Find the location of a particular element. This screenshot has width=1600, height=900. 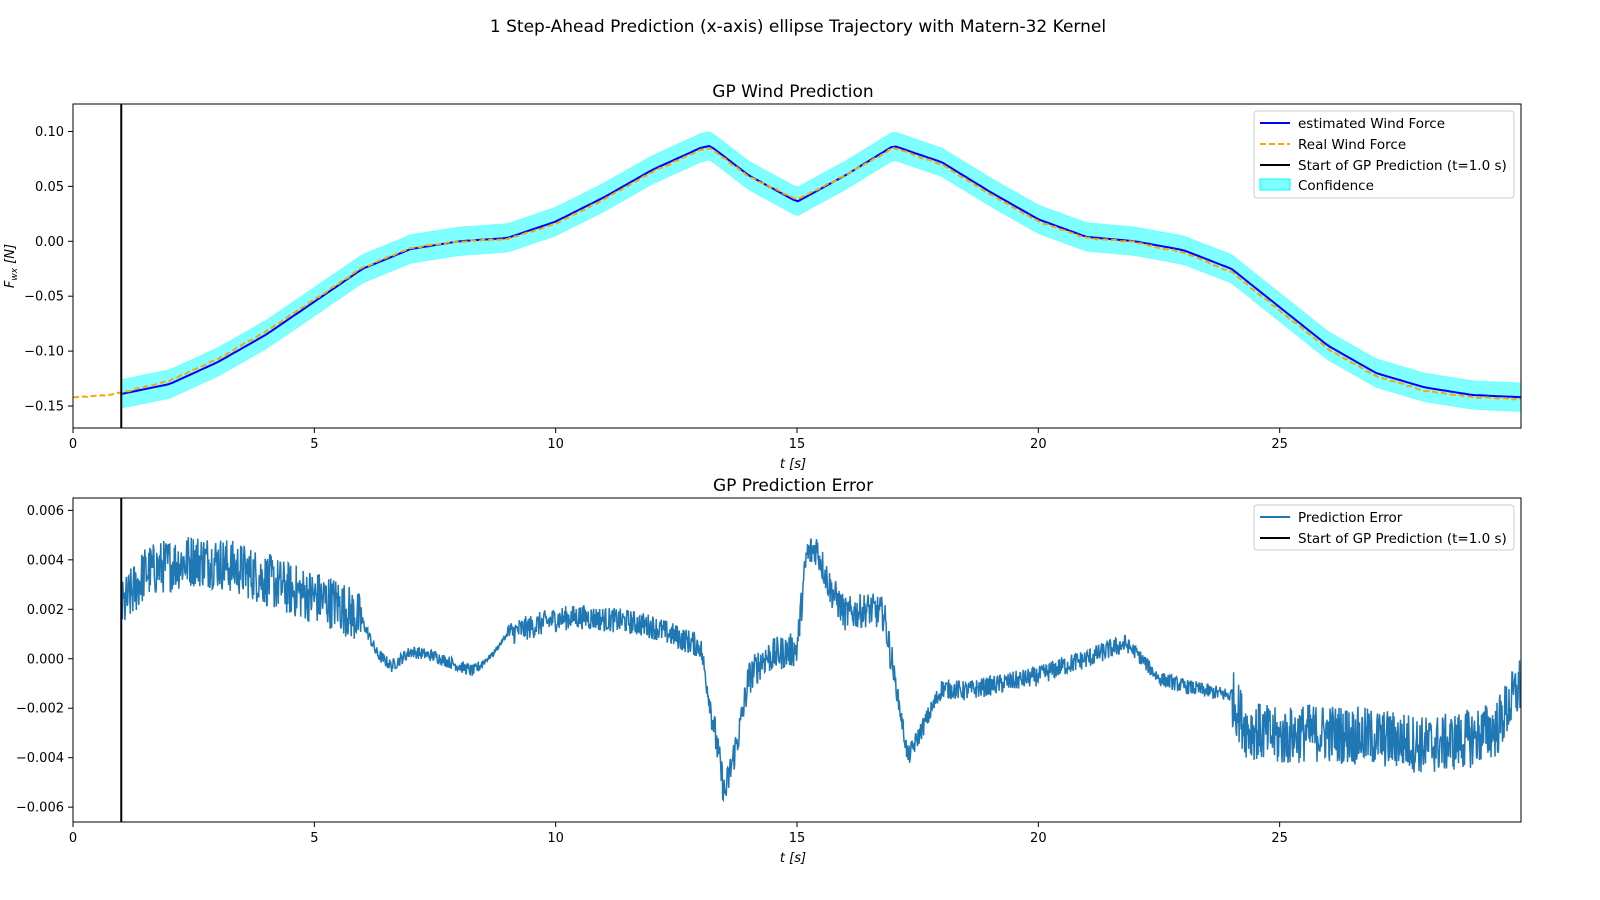

legend-swatch-confidence is located at coordinates (1275, 184).